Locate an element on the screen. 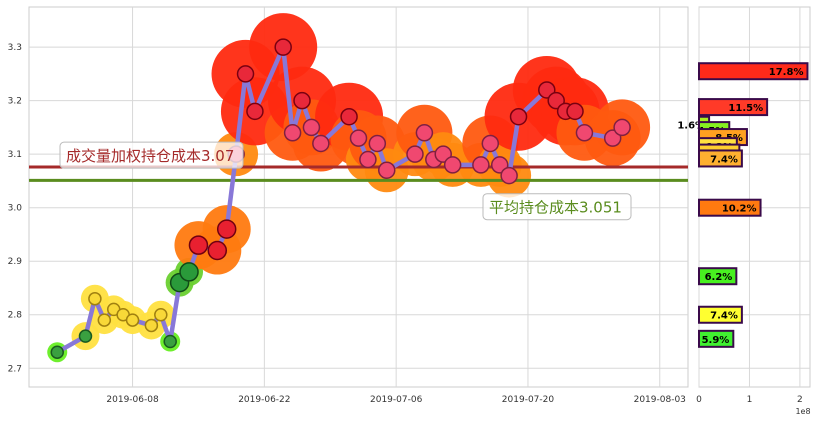 The width and height of the screenshot is (816, 426). average-cost-label: 平均持仓成本3.051 is located at coordinates (555, 208).